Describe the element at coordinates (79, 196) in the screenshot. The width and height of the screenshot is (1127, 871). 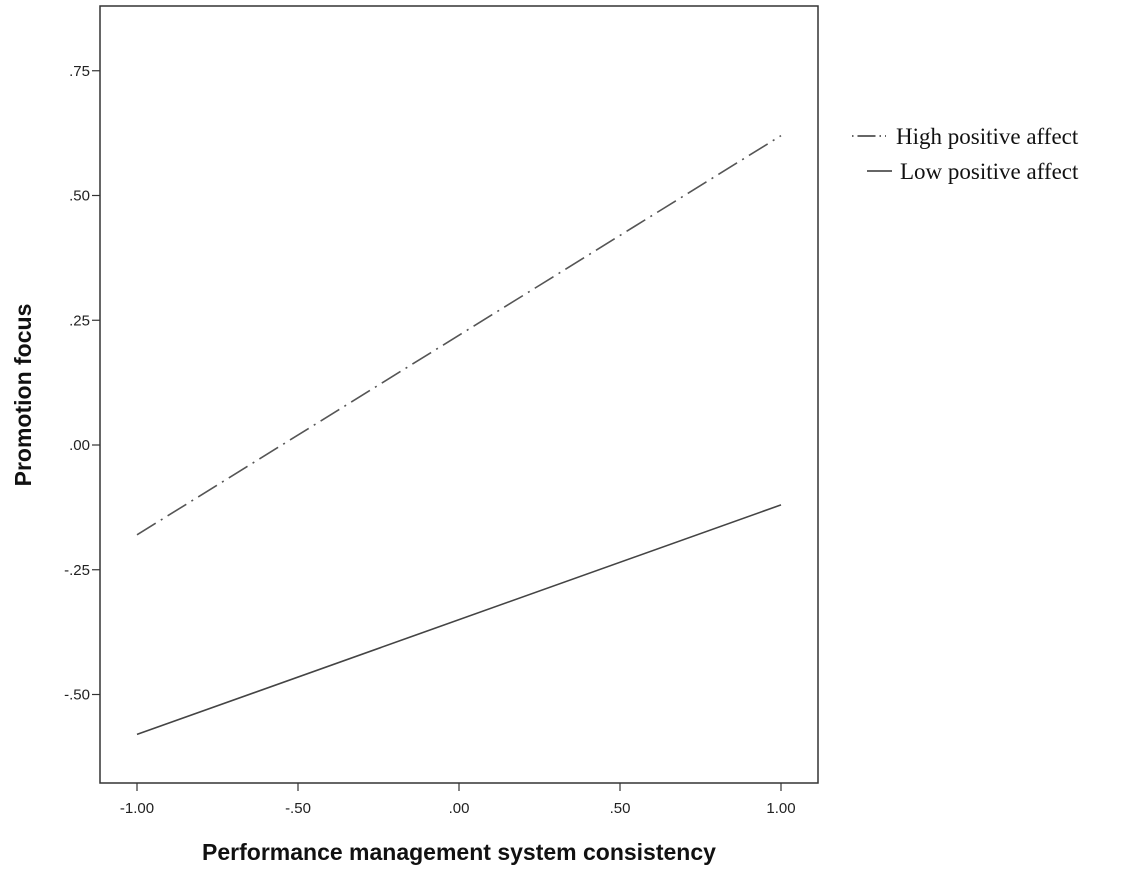
I see `y-tick-label: .50` at that location.